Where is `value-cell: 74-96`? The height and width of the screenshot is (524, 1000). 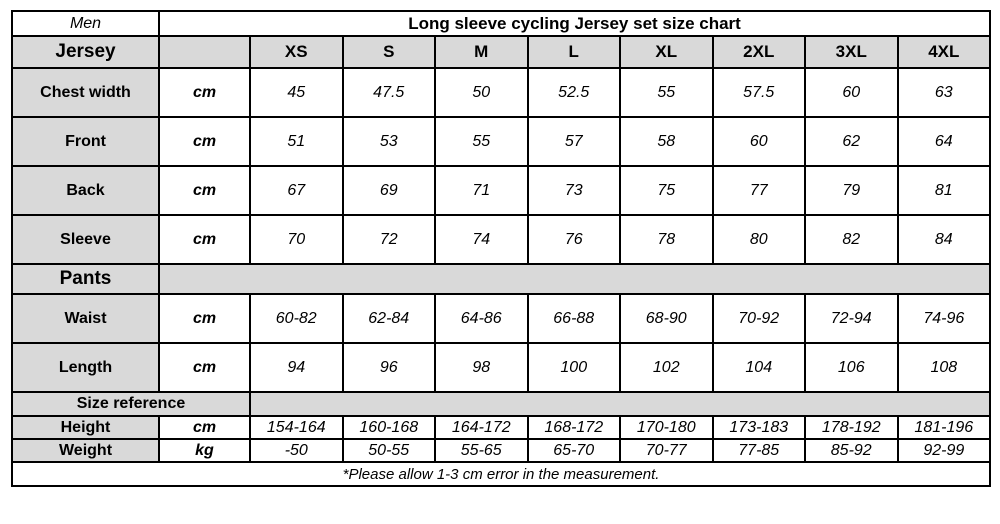
value-cell: 74-96 is located at coordinates (944, 318).